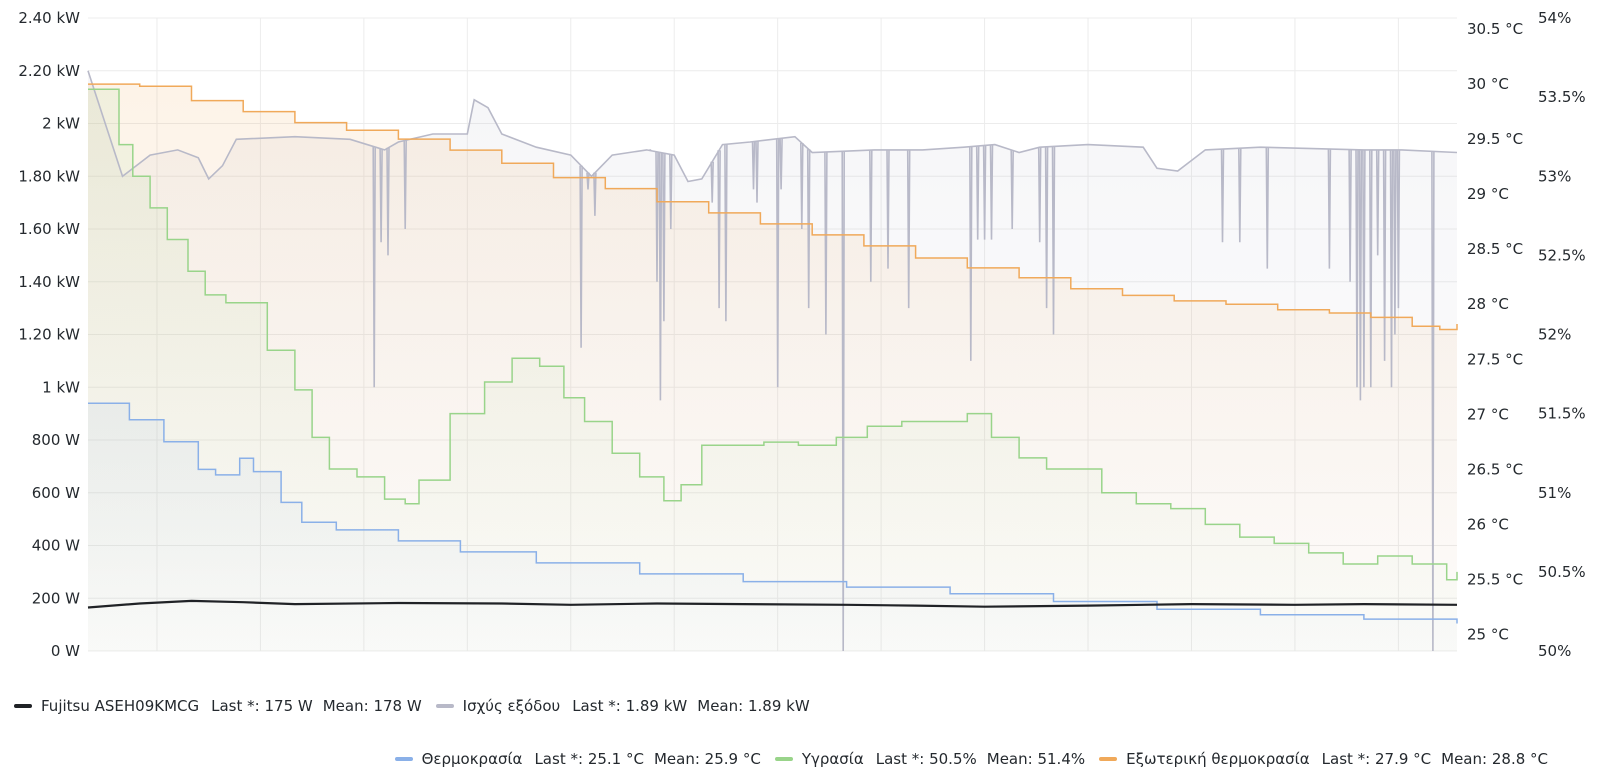  I want to click on y-tick-label-humidity: 50.5%, so click(1562, 572).